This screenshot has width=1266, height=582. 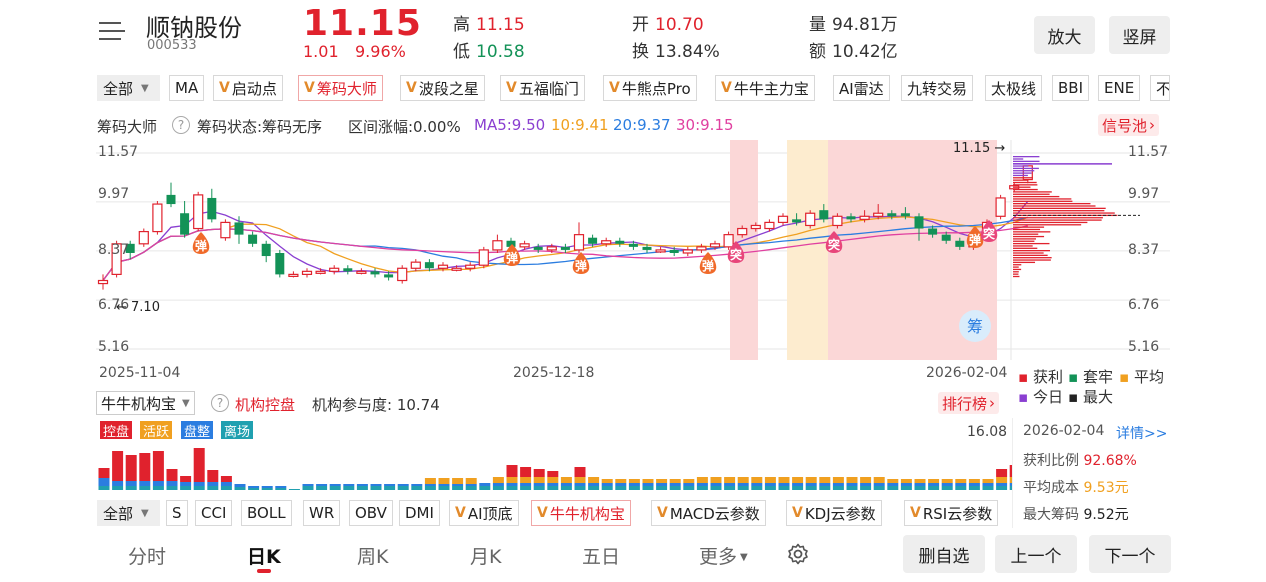 What do you see at coordinates (484, 513) in the screenshot?
I see `bottom-tab-ai-dingdi: V AI顶底` at bounding box center [484, 513].